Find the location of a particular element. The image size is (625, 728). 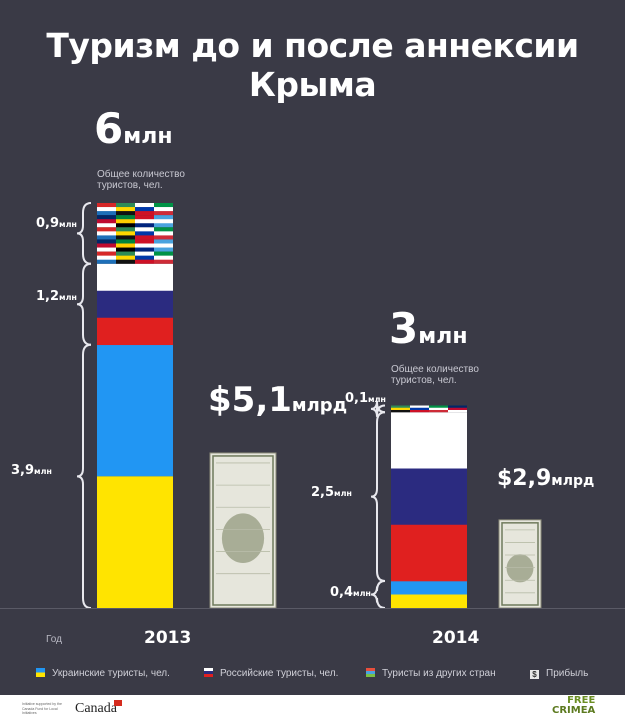

legend-item-ru: Российские туристы, чел. is located at coordinates (271, 673).